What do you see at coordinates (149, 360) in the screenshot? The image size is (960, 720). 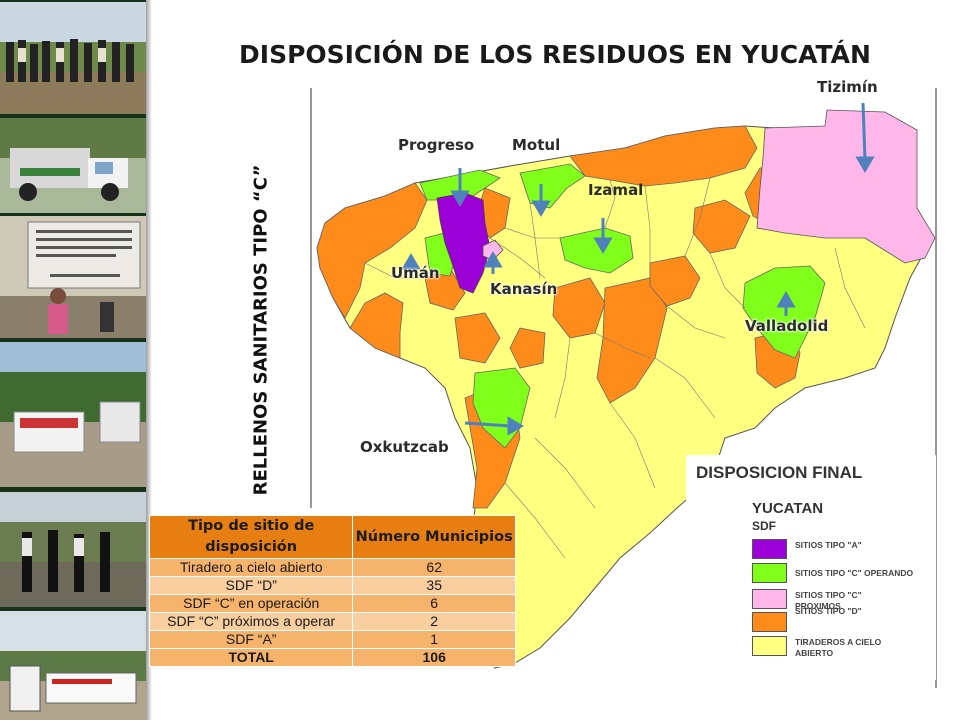 I see `photo-strip-shadow` at bounding box center [149, 360].